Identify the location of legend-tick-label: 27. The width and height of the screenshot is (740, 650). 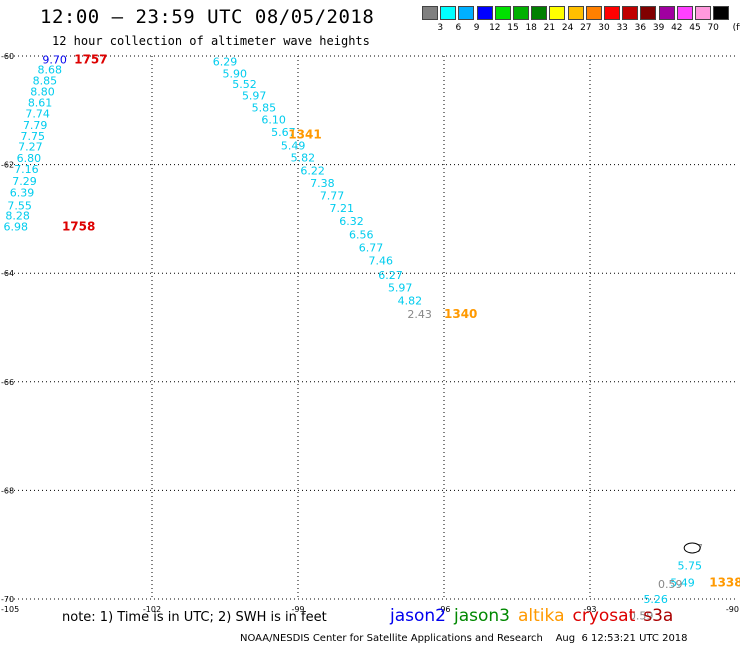
(586, 28).